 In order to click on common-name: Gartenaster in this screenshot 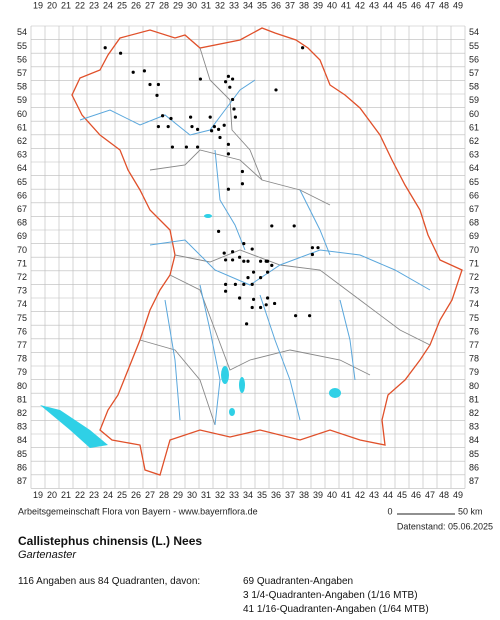, I will do `click(47, 555)`.